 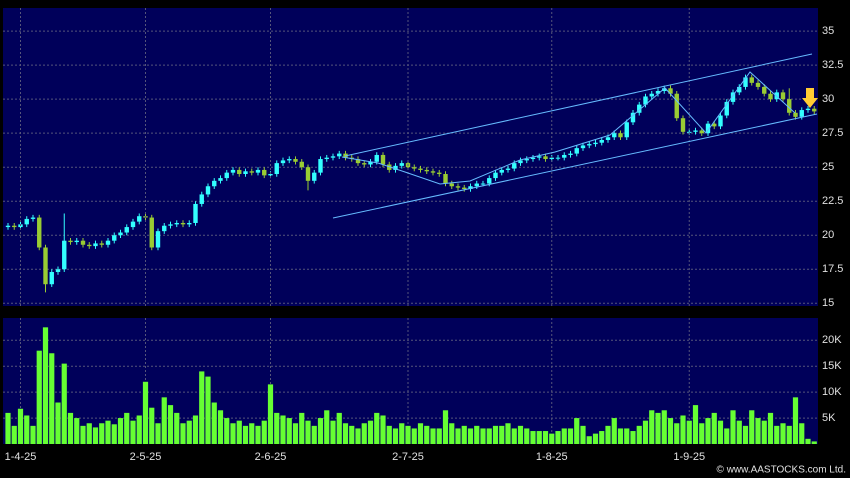 What do you see at coordinates (689, 457) in the screenshot?
I see `x-tick-label: 1-9-25` at bounding box center [689, 457].